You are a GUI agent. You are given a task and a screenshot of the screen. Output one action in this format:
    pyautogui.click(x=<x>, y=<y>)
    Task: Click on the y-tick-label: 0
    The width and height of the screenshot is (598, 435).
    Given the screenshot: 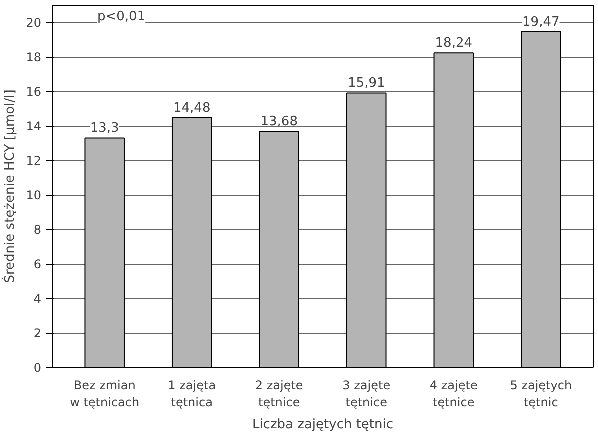 What is the action you would take?
    pyautogui.click(x=38, y=368)
    